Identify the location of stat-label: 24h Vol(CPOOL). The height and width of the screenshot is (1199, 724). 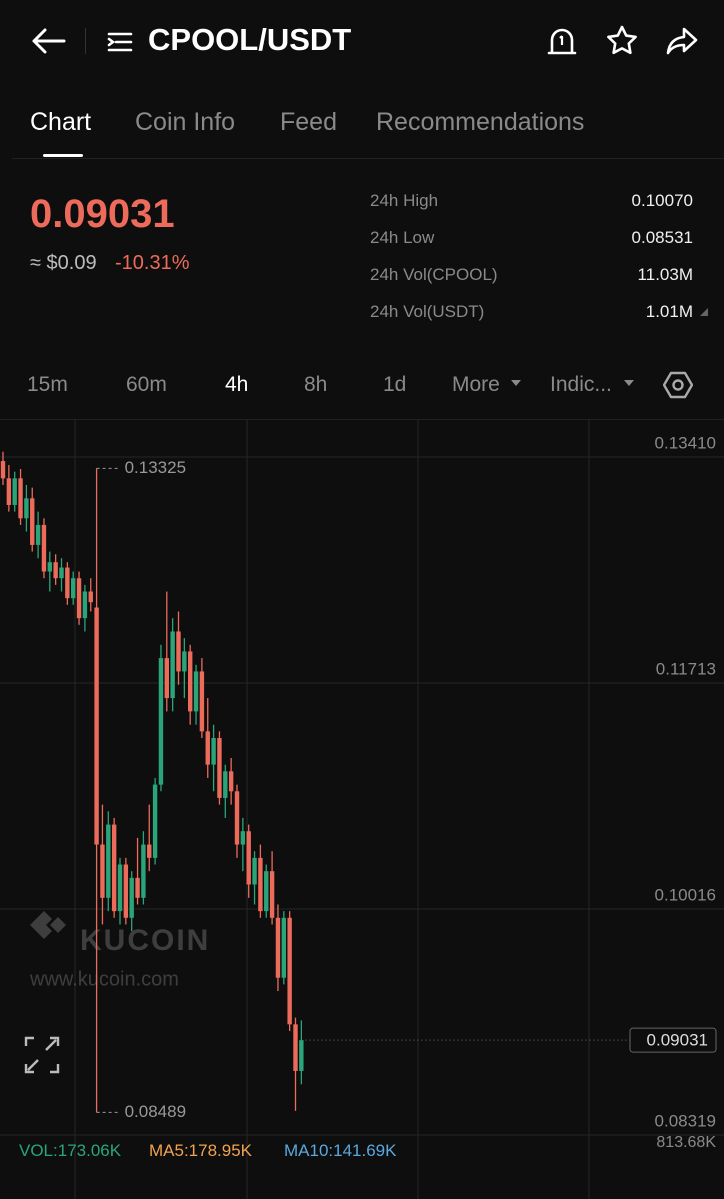
(434, 274).